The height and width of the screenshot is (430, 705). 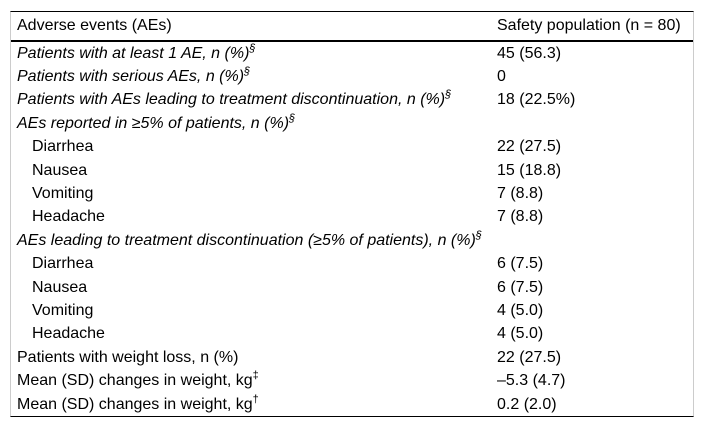 I want to click on table-row: Nausea 6 (7.5), so click(x=352, y=287).